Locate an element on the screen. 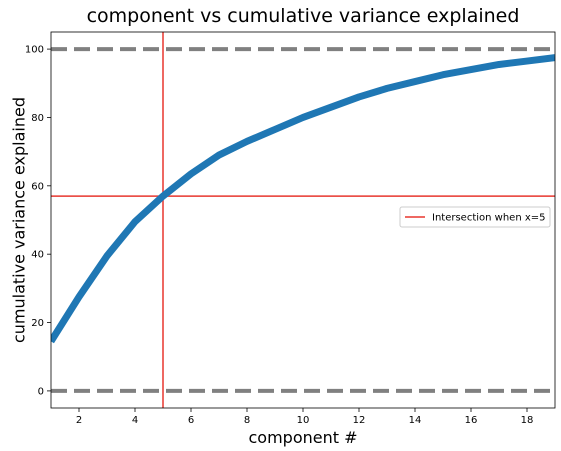 Image resolution: width=561 pixels, height=451 pixels. y-tick-label: 100 is located at coordinates (34, 50).